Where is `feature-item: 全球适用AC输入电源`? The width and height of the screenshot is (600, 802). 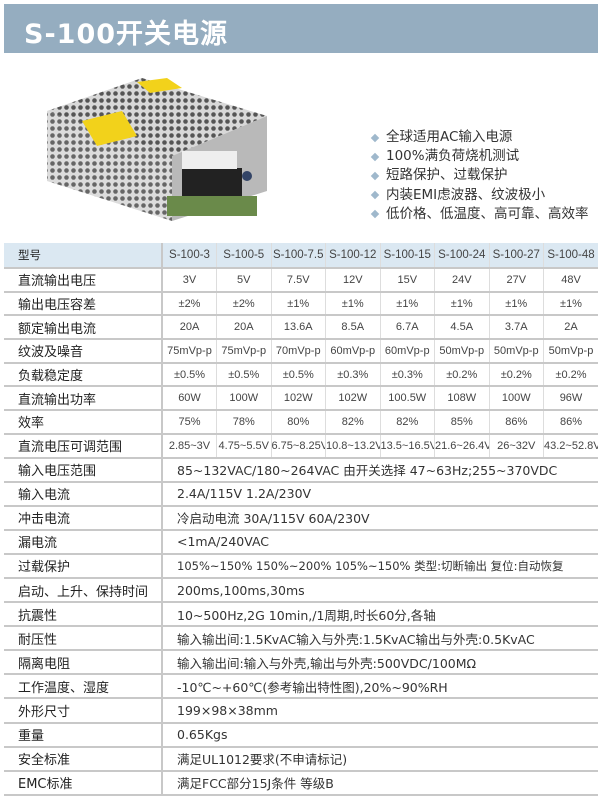 feature-item: 全球适用AC输入电源 is located at coordinates (479, 137).